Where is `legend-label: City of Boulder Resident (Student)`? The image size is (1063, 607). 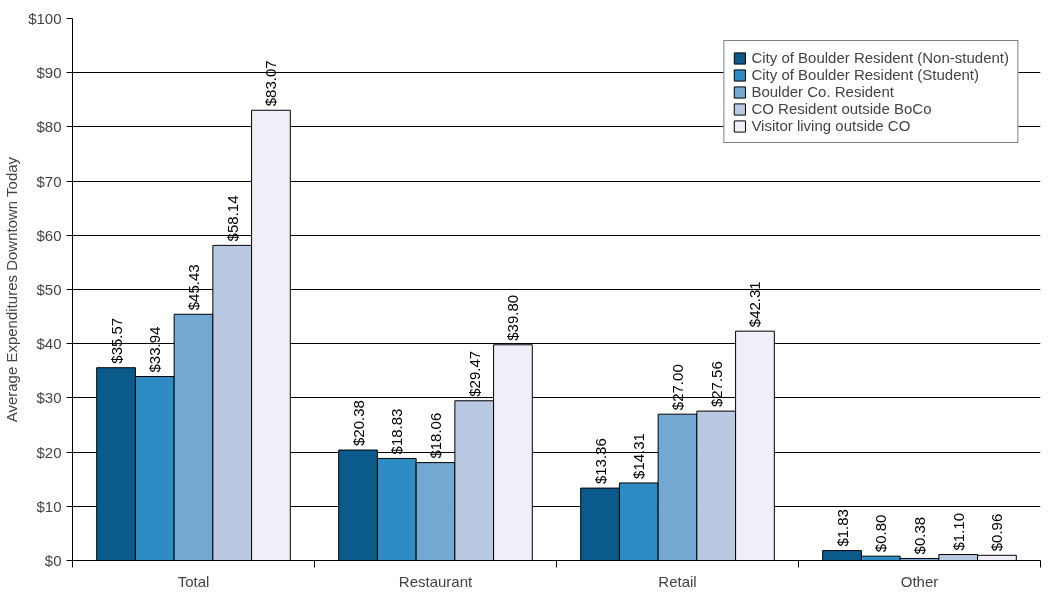 legend-label: City of Boulder Resident (Student) is located at coordinates (865, 74).